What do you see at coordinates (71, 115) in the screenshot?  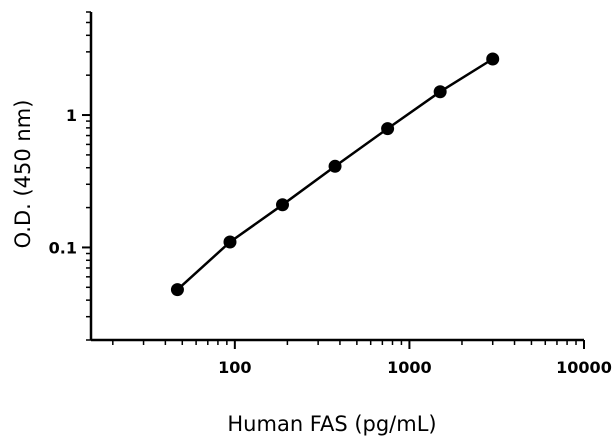 I see `y-tick-label: 1` at bounding box center [71, 115].